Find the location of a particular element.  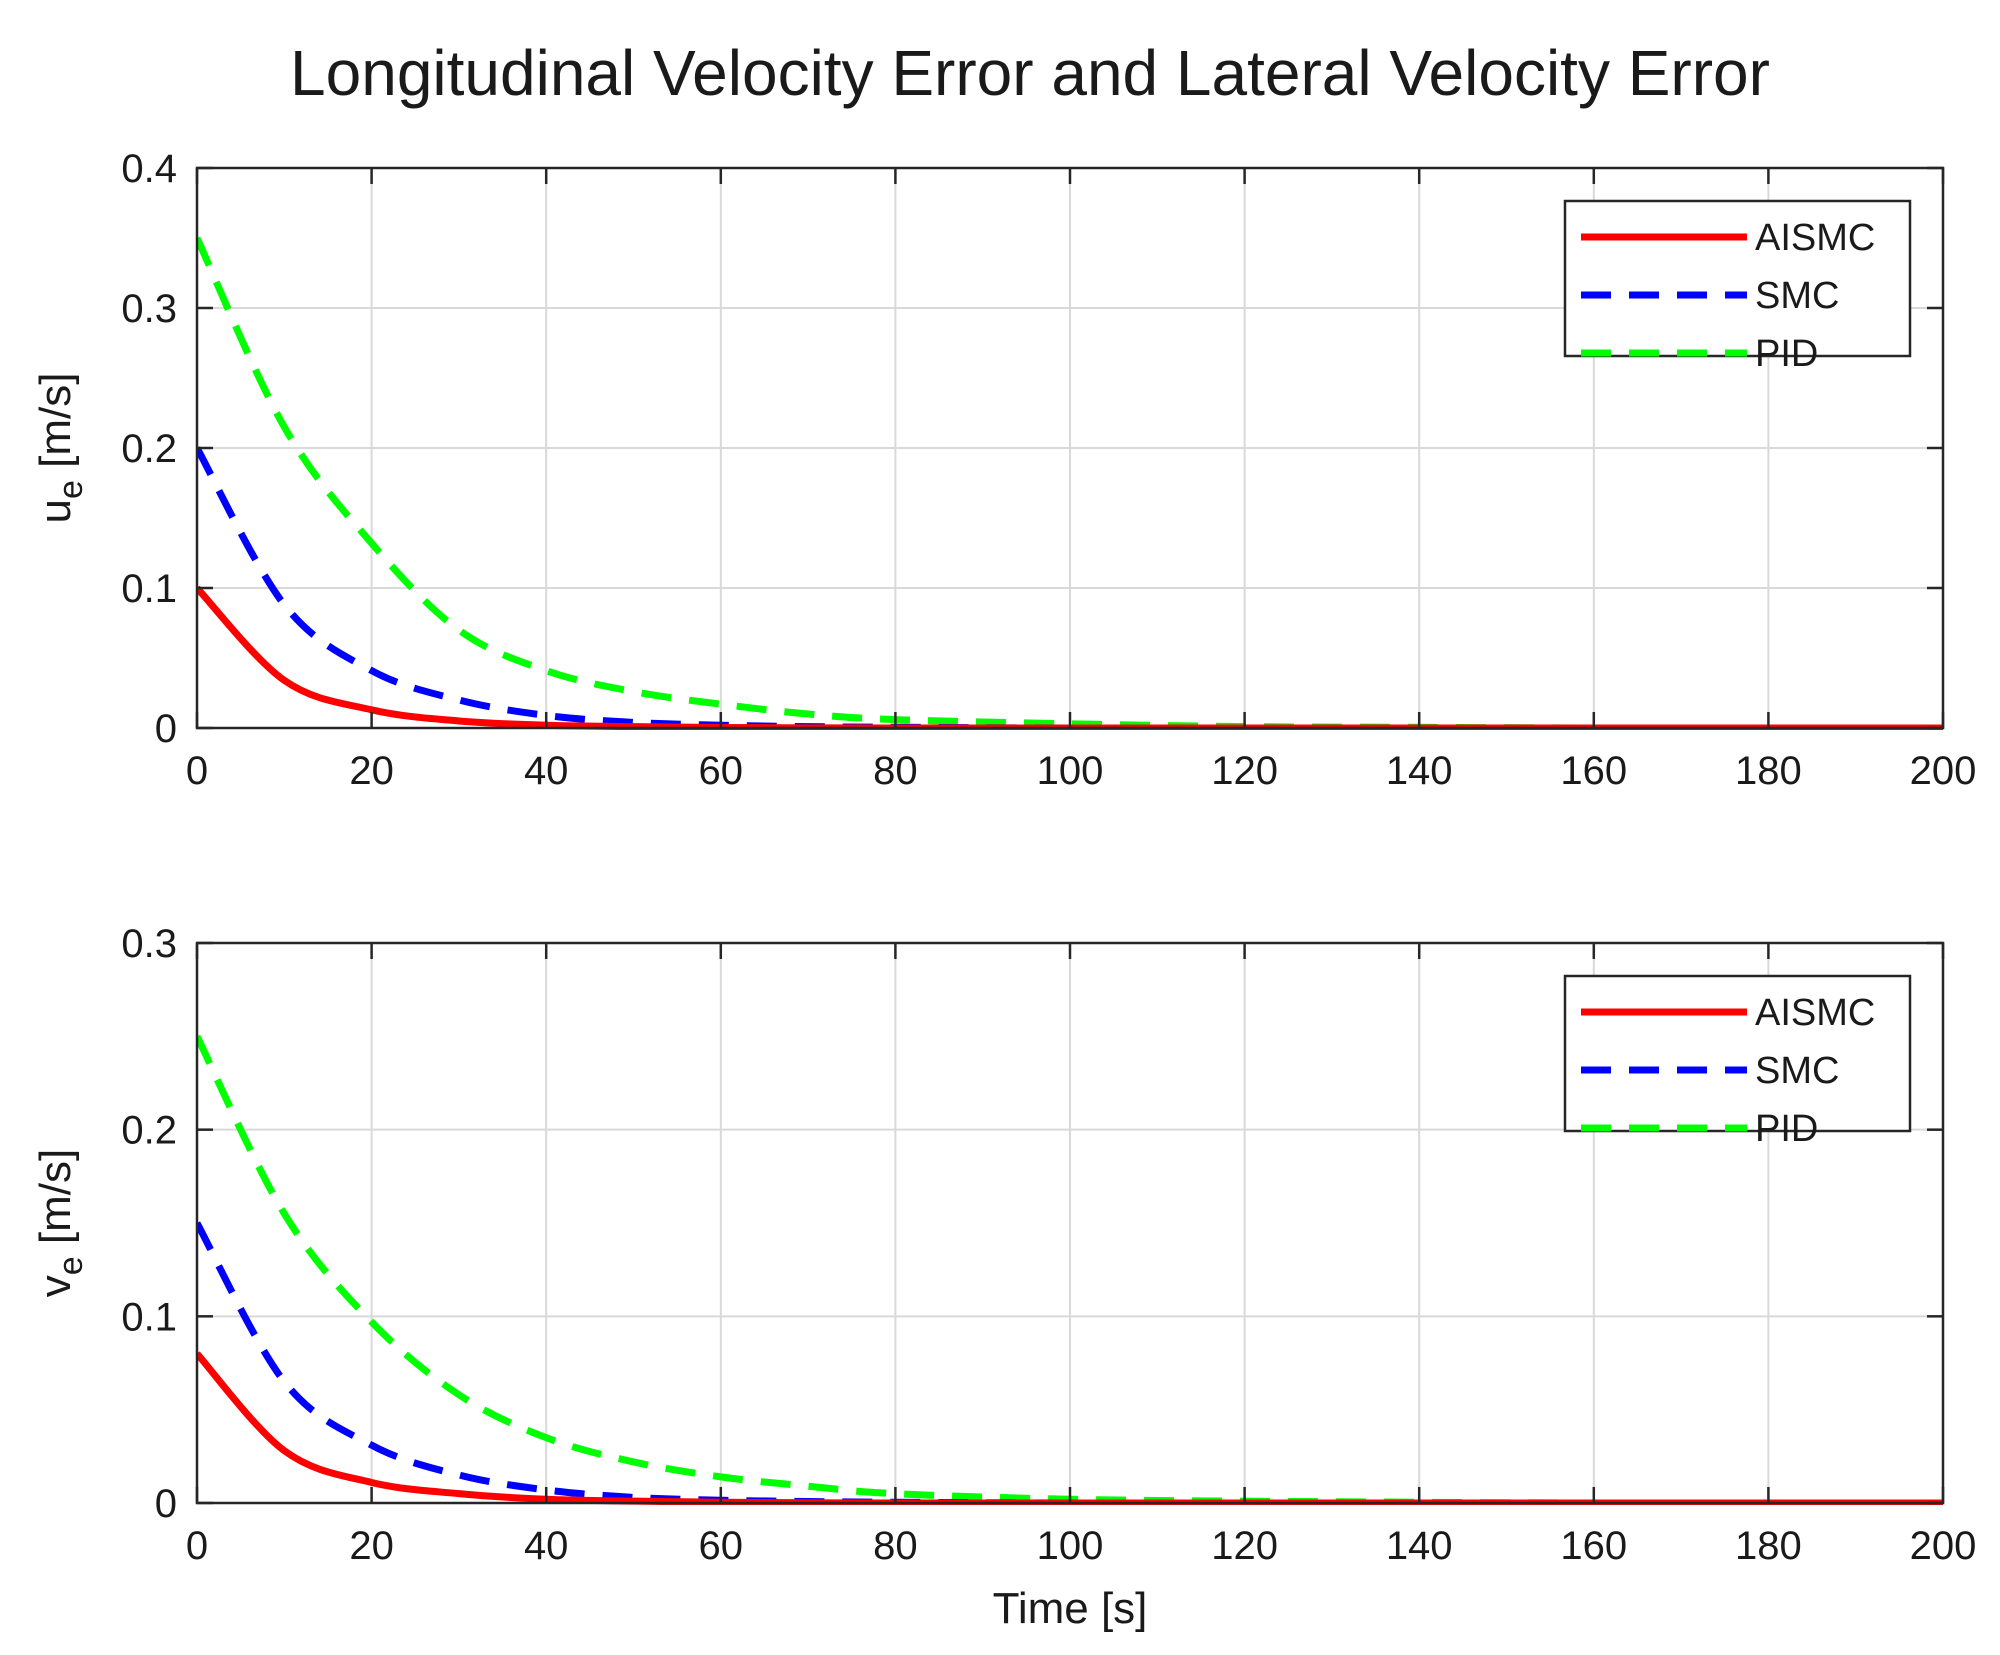

y-axis-label: ve [m/s] is located at coordinates (60, 1223).